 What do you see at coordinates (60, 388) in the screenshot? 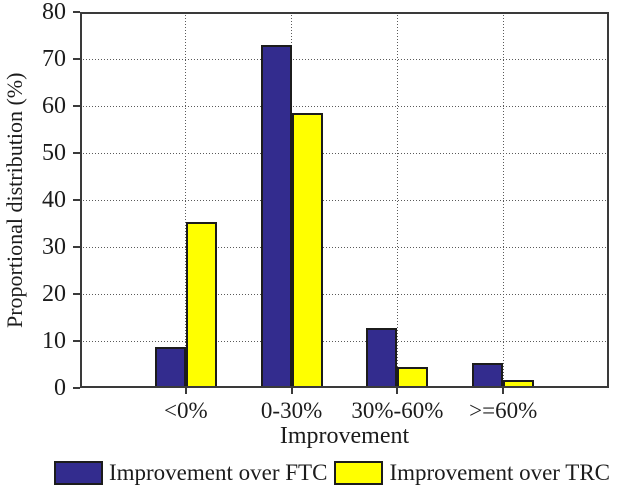
I see `y-tick-label: 0` at bounding box center [60, 388].